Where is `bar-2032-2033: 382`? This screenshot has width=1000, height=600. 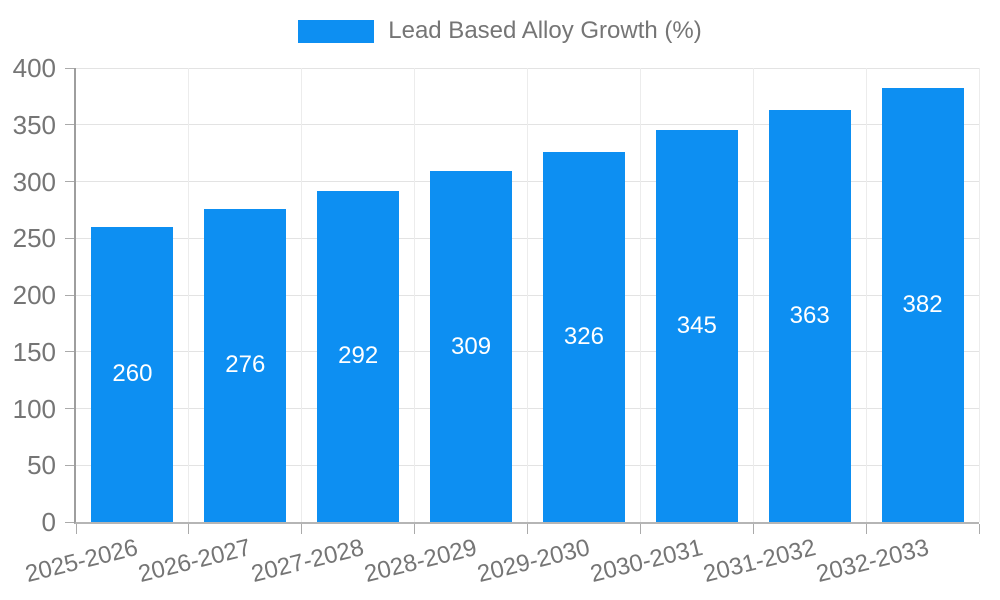 bar-2032-2033: 382 is located at coordinates (922, 305).